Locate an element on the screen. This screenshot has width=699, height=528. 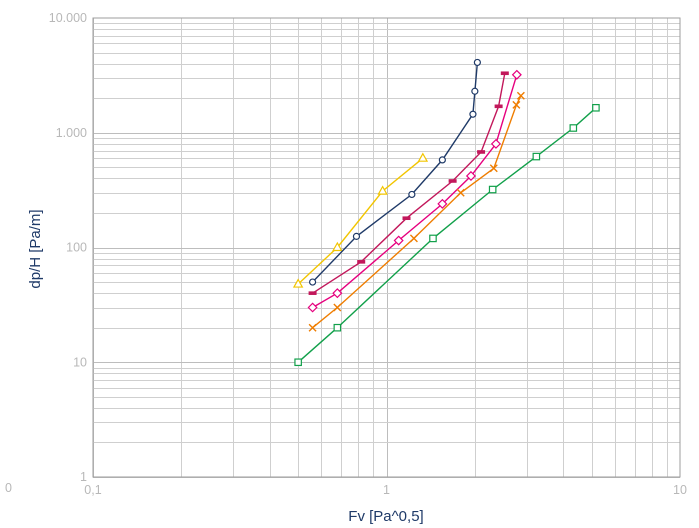
series-line is located at coordinates (360, 221).